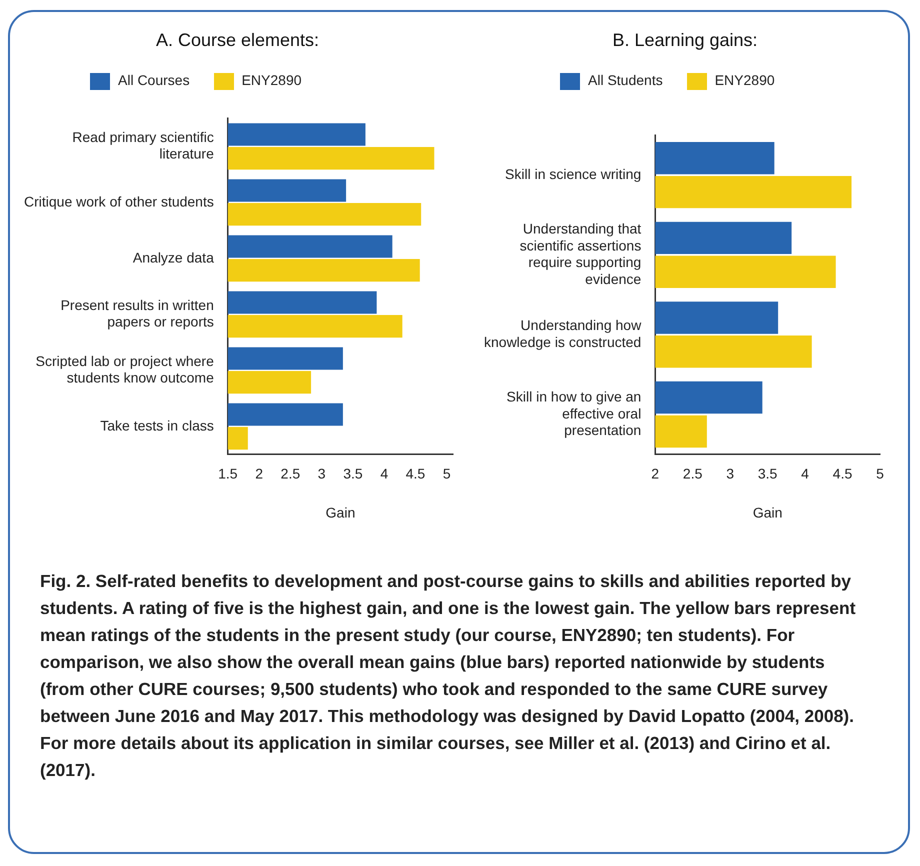 This screenshot has height=866, width=920. What do you see at coordinates (574, 413) in the screenshot?
I see `y-tick-label: Skill in how to give an effective oral presentation` at bounding box center [574, 413].